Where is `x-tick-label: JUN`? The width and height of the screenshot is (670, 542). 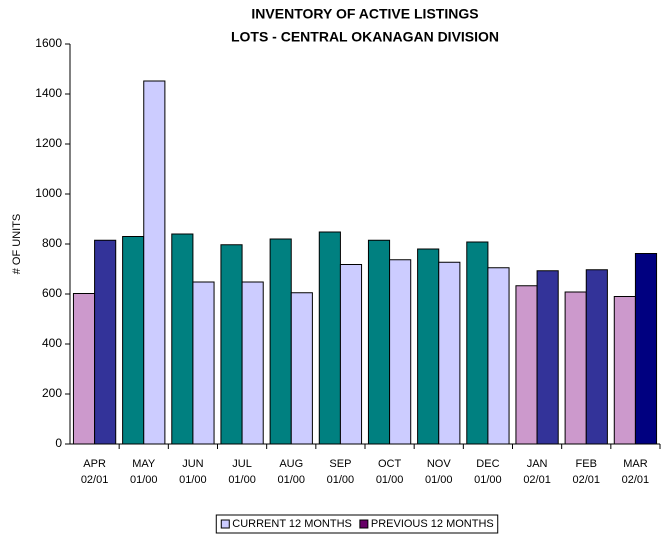 x-tick-label: JUN is located at coordinates (192, 464).